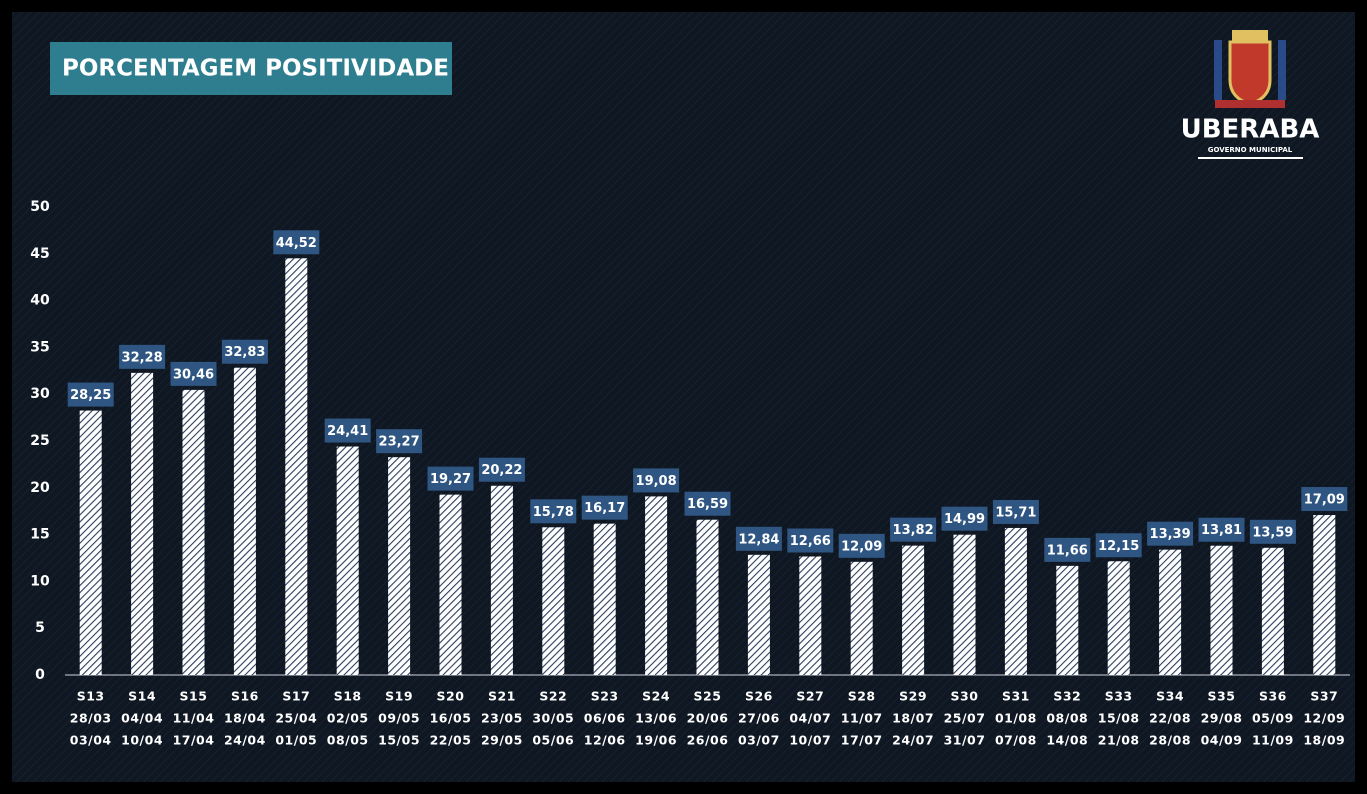 This screenshot has width=1367, height=794. Describe the element at coordinates (1222, 740) in the screenshot. I see `x-tick-label: 04/09` at that location.